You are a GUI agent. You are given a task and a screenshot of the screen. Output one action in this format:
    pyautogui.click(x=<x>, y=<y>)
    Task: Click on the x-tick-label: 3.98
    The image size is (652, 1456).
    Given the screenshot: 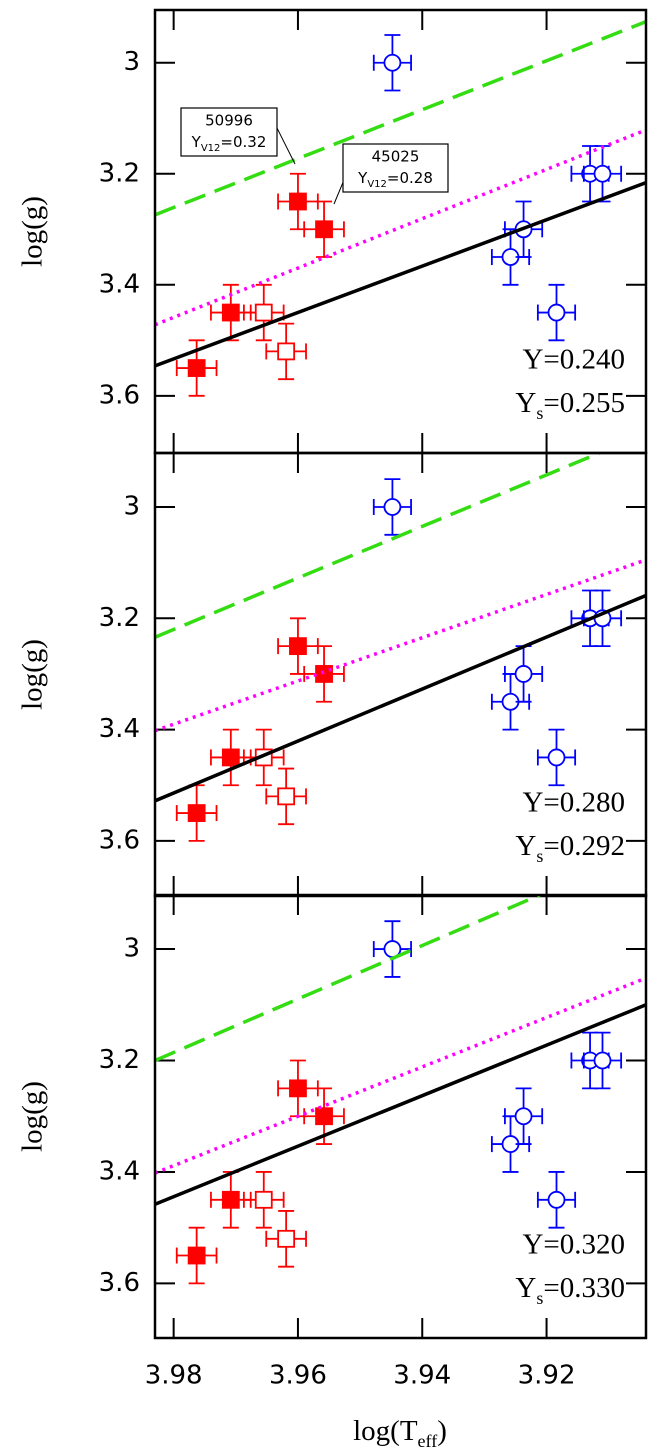 What is the action you would take?
    pyautogui.click(x=174, y=1376)
    